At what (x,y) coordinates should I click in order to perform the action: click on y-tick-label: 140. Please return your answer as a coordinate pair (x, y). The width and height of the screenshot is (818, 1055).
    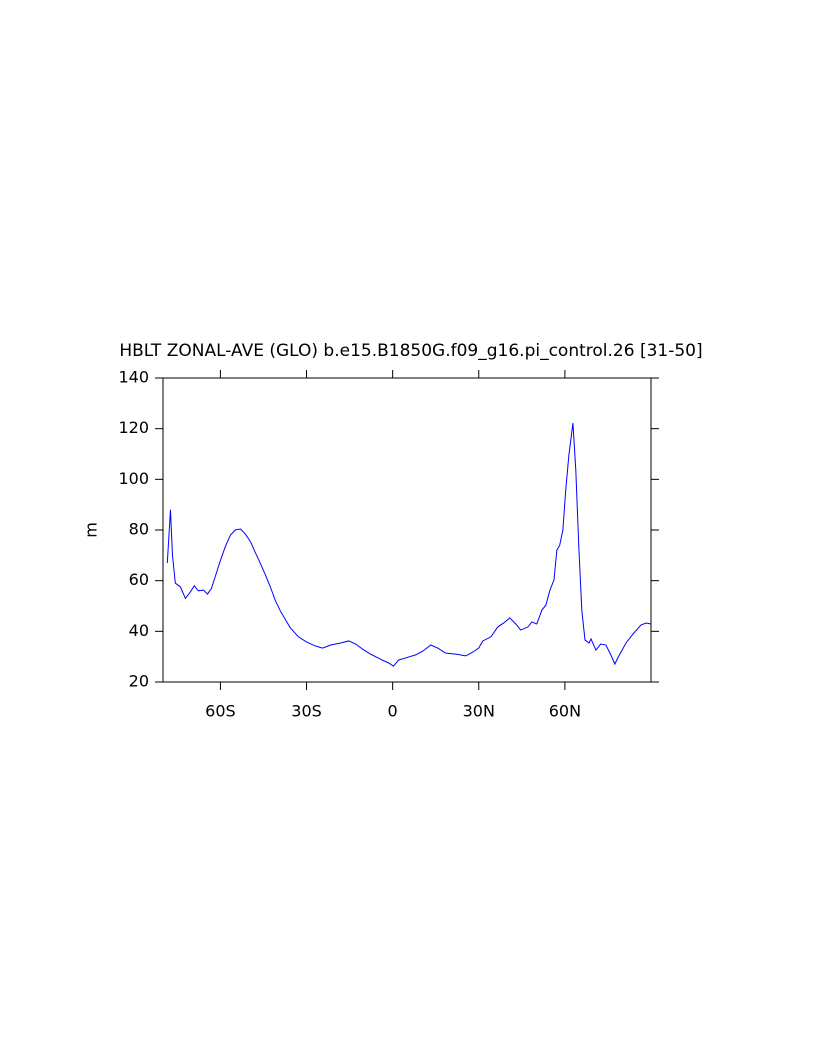
    Looking at the image, I should click on (133, 377).